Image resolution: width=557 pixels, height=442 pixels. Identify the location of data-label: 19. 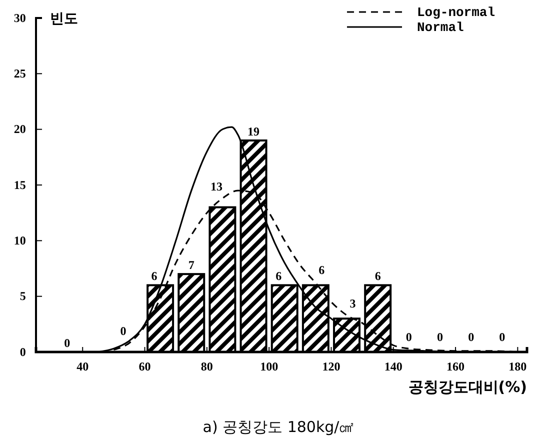
(254, 131).